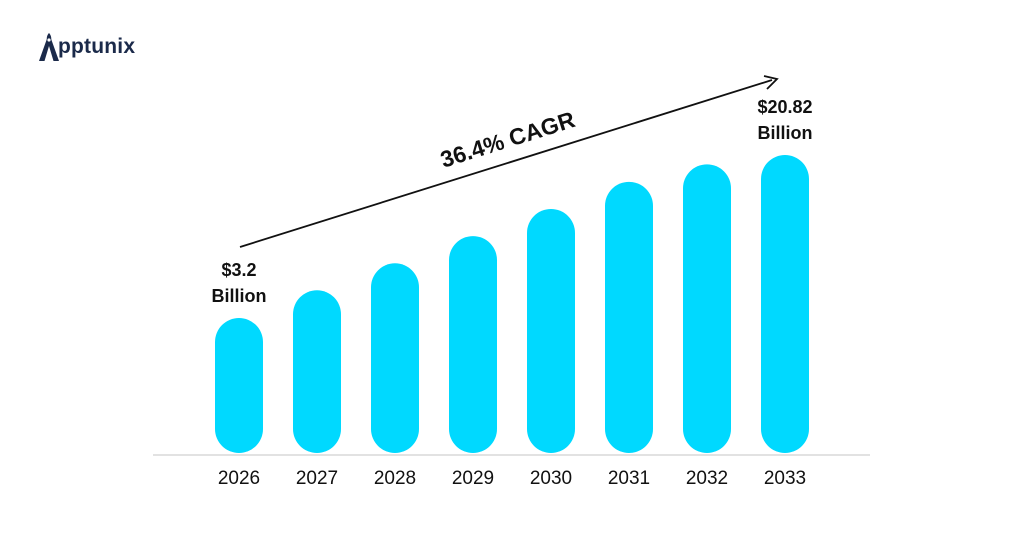  Describe the element at coordinates (49, 47) in the screenshot. I see `apptunix-a-logo-icon` at that location.